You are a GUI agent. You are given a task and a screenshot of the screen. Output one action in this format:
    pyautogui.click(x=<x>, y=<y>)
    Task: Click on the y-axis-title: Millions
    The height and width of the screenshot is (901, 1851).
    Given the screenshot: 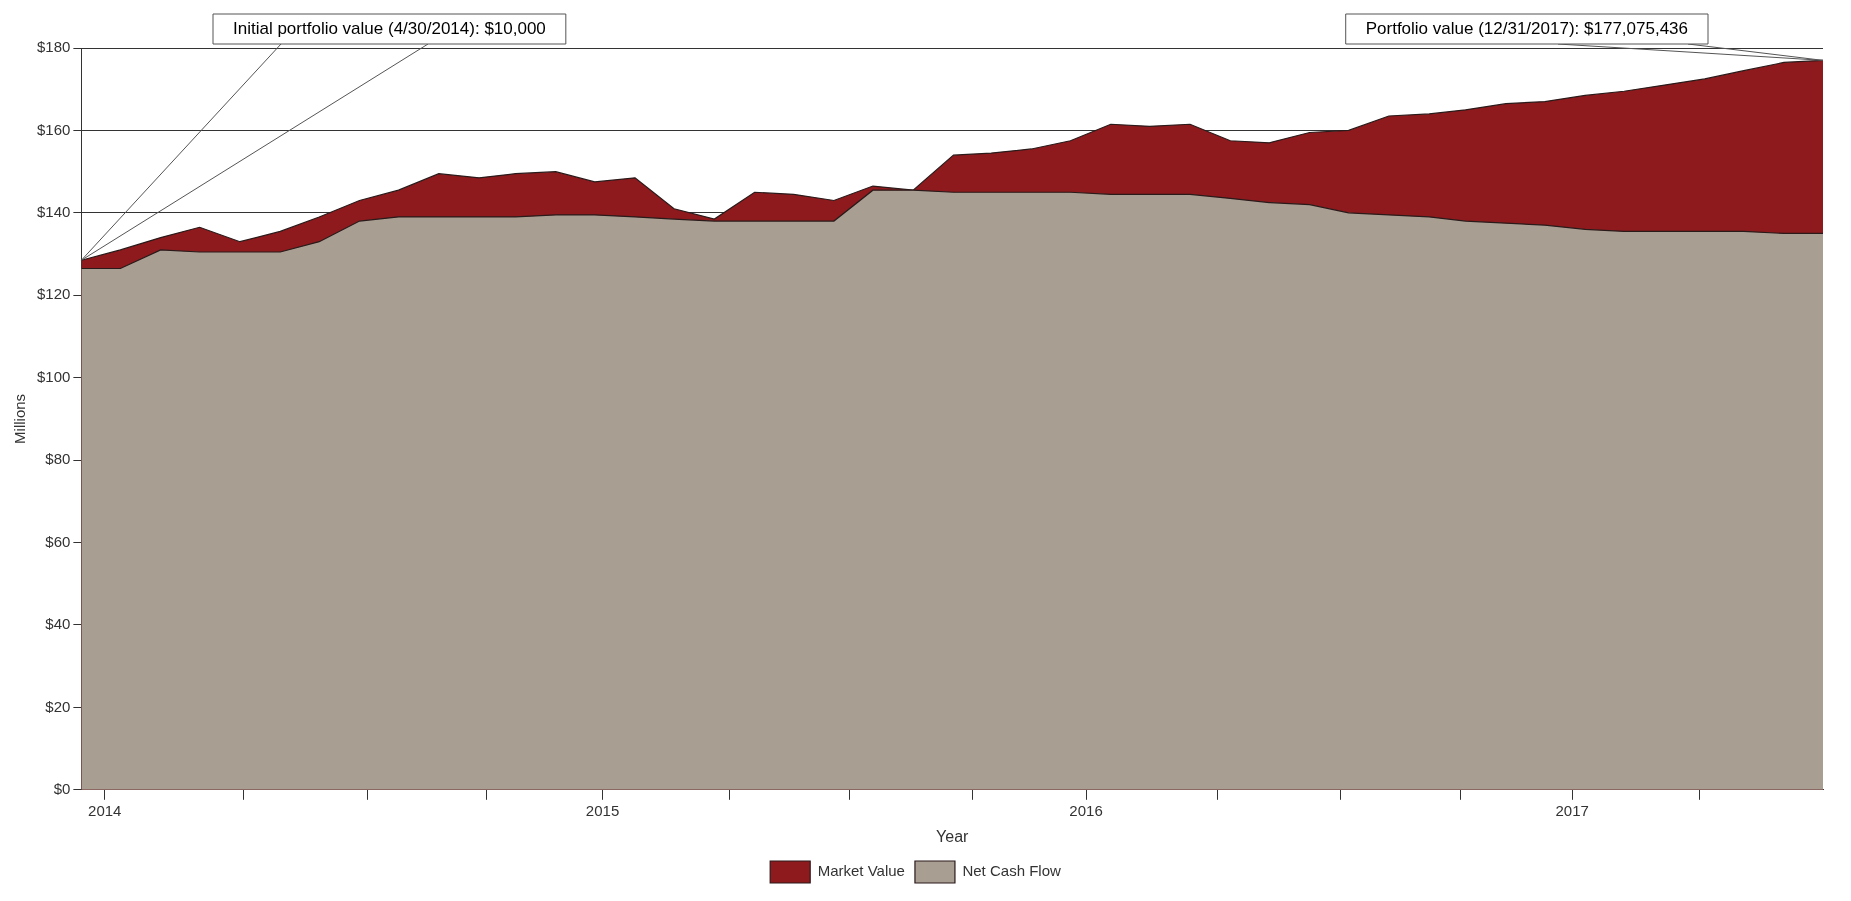 What is the action you would take?
    pyautogui.click(x=20, y=418)
    